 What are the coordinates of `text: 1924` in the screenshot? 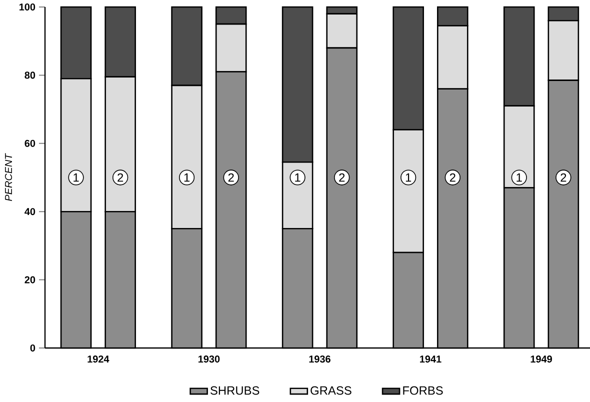 It's located at (99, 359).